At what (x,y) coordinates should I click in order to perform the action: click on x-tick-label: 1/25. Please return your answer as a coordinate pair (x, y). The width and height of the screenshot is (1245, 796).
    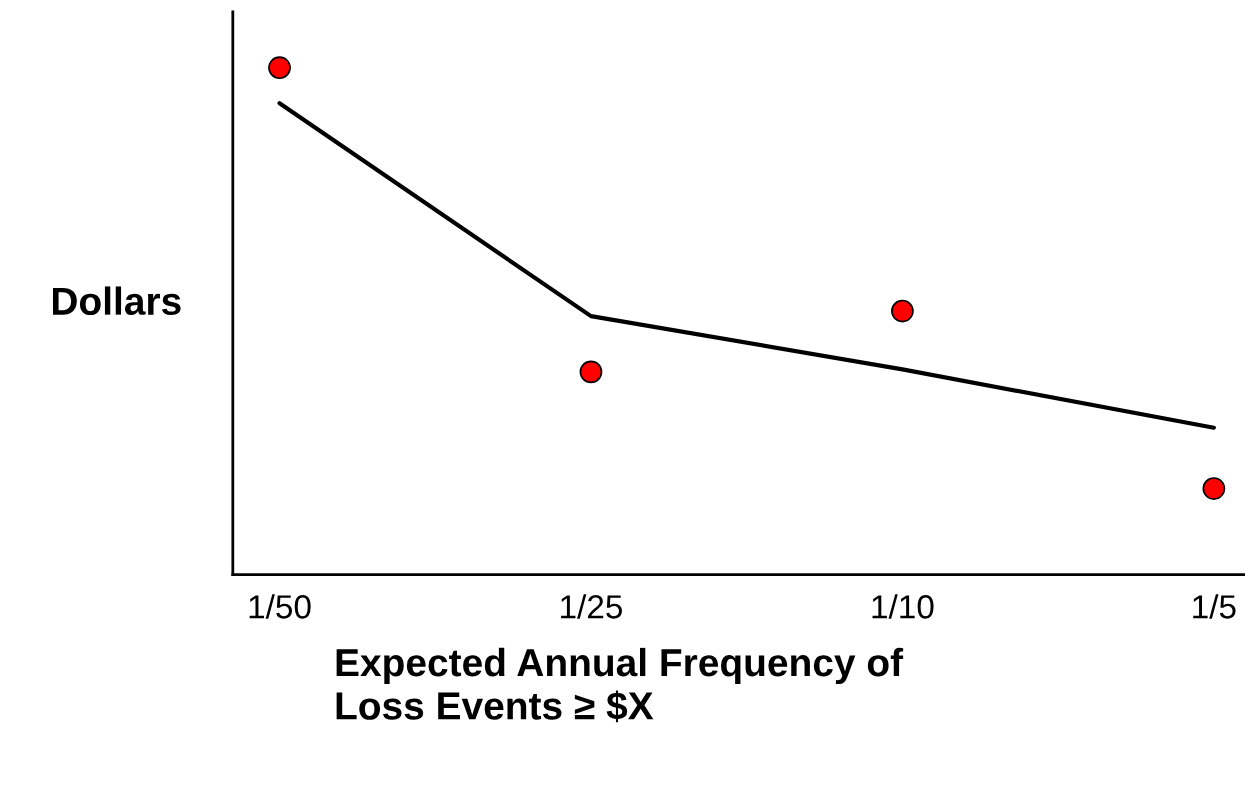
    Looking at the image, I should click on (592, 606).